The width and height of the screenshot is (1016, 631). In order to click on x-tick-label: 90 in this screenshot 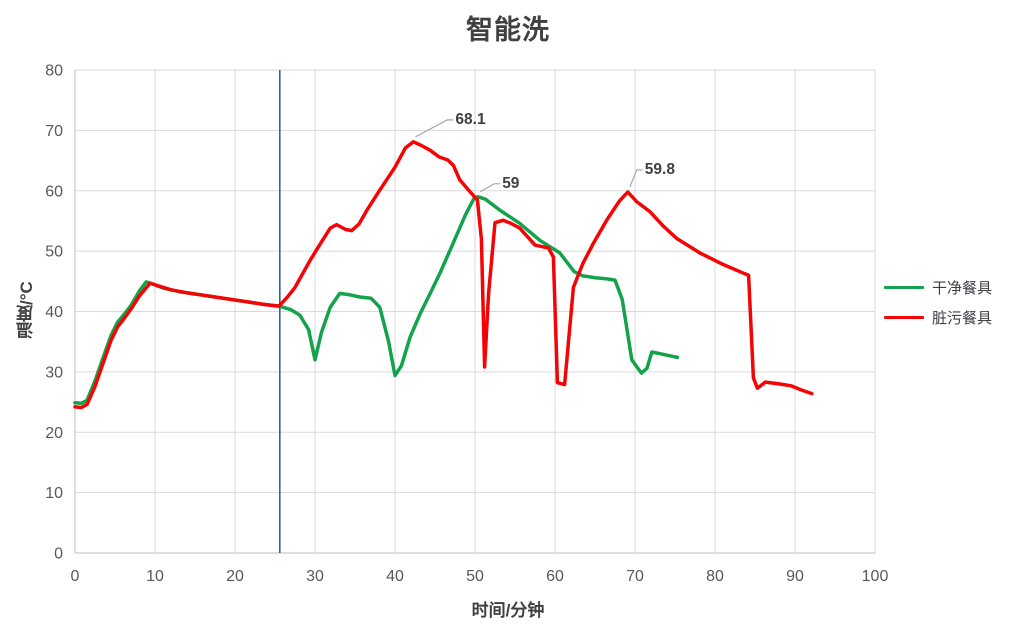, I will do `click(795, 576)`.